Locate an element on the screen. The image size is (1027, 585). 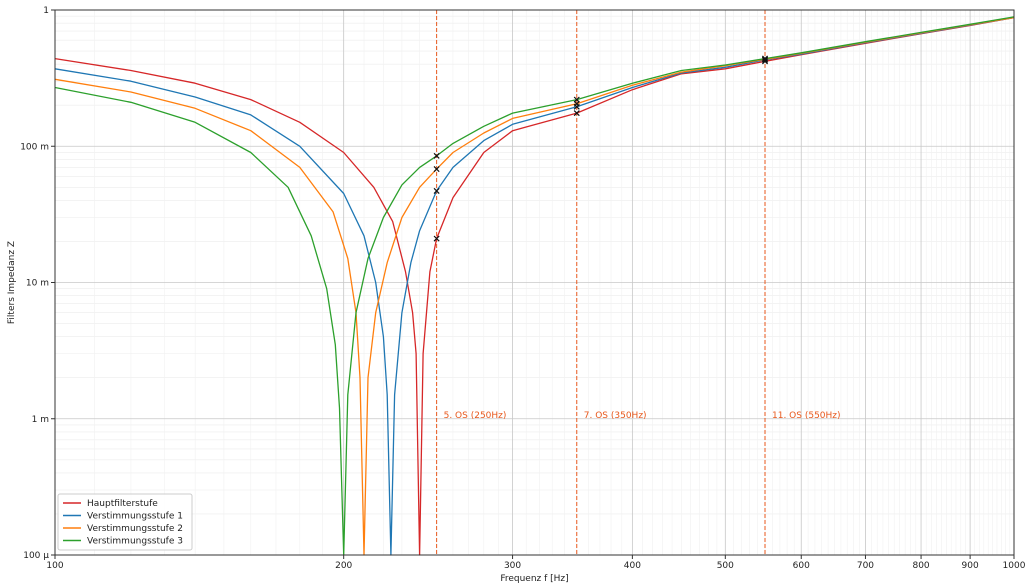
x-tick-label: 1000 is located at coordinates (1014, 566).